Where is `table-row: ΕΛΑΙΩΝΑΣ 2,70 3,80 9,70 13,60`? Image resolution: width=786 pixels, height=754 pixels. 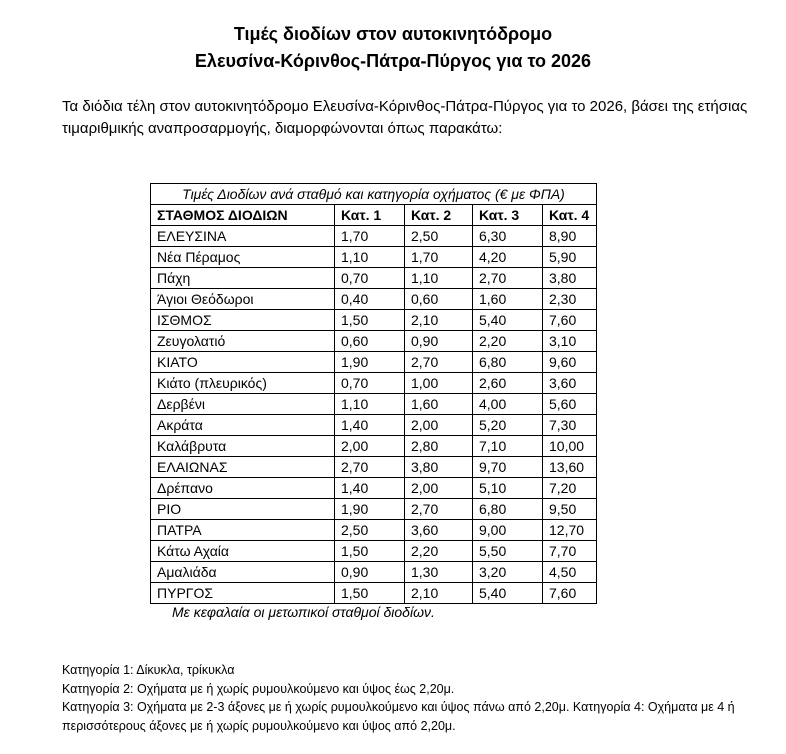
table-row: ΕΛΑΙΩΝΑΣ 2,70 3,80 9,70 13,60 is located at coordinates (373, 467).